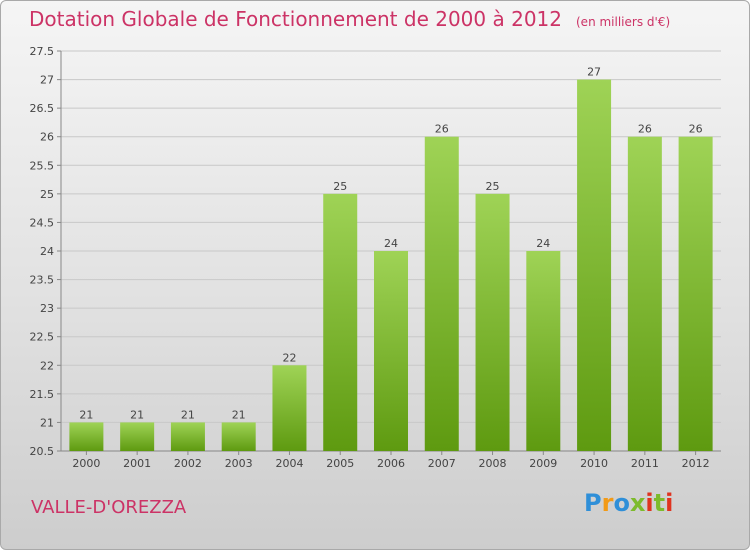  I want to click on y-tick-label: 23, so click(47, 308).